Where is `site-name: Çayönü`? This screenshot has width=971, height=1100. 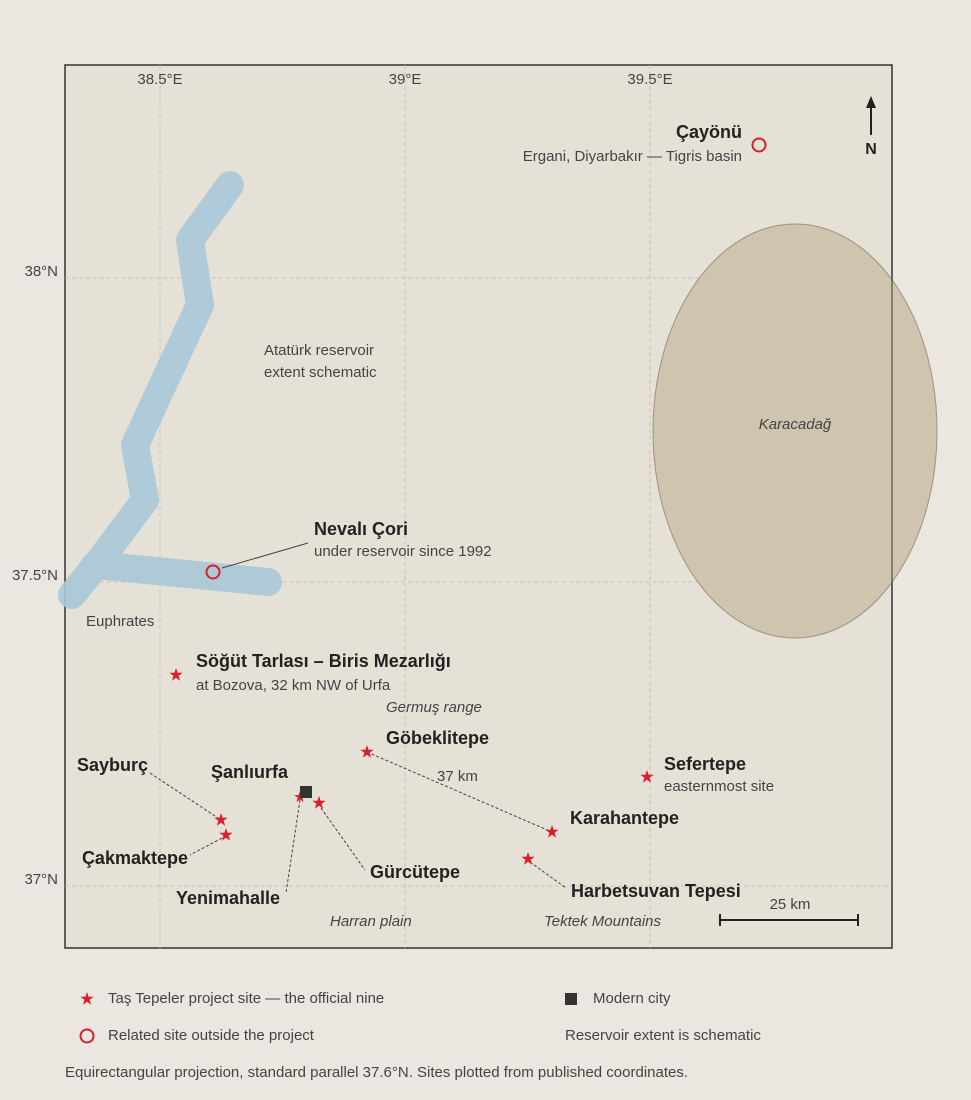
site-name: Çayönü is located at coordinates (709, 132).